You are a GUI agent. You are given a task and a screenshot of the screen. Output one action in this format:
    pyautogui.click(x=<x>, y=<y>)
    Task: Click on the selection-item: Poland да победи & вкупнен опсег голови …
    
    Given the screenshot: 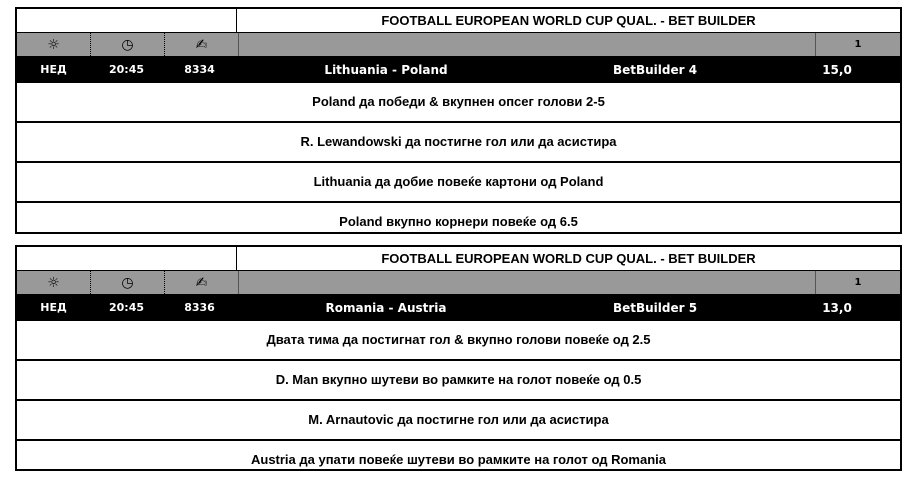 What is the action you would take?
    pyautogui.click(x=458, y=103)
    